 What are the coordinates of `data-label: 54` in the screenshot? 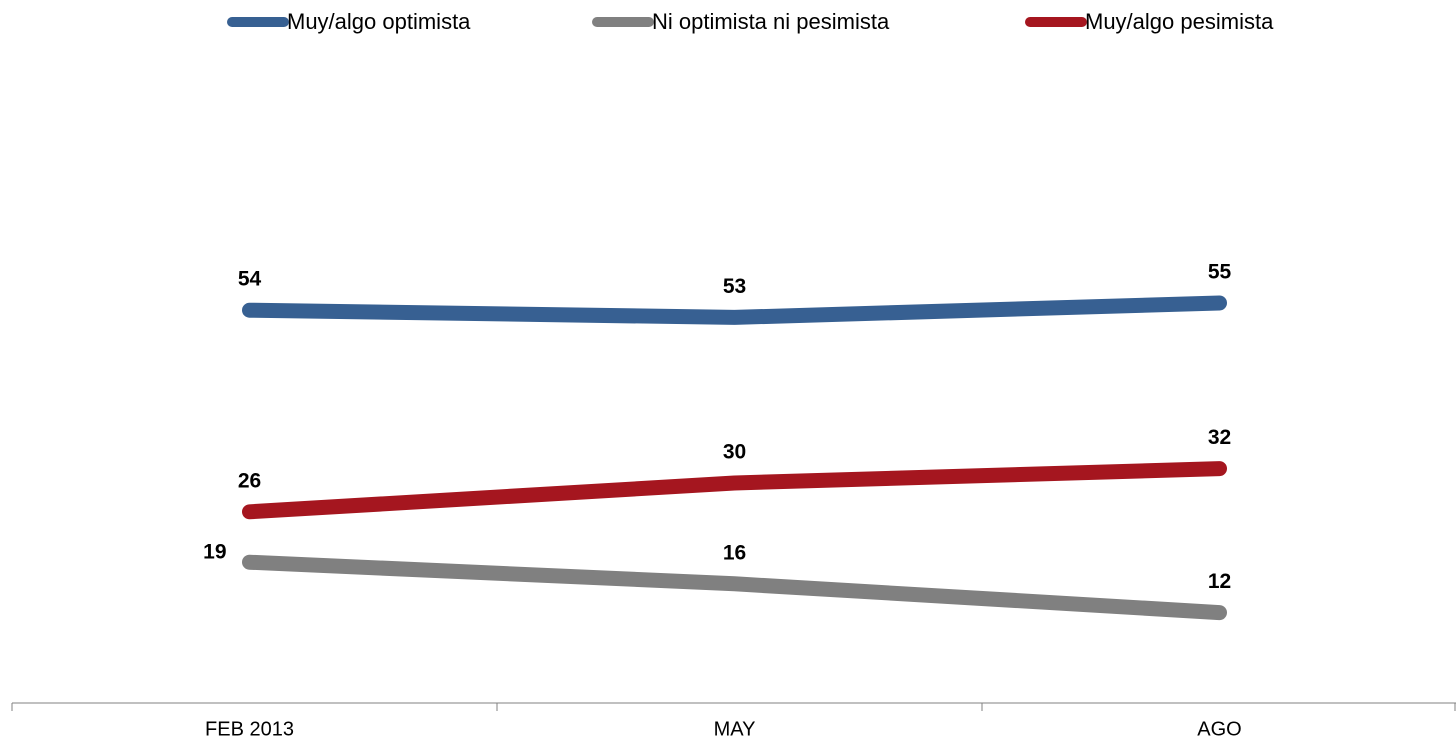 It's located at (250, 279).